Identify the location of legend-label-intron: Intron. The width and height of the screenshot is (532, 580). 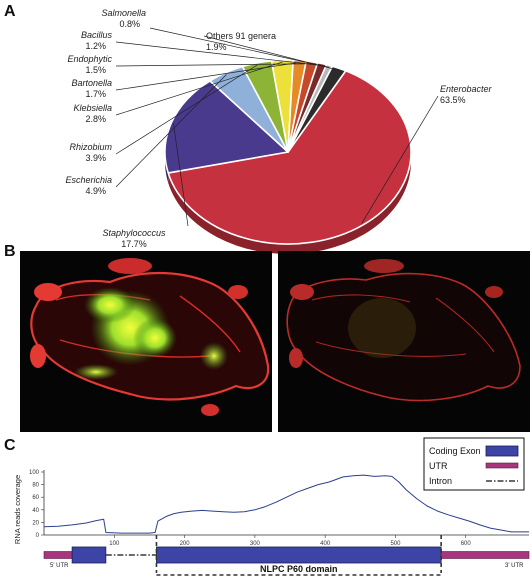
(440, 481).